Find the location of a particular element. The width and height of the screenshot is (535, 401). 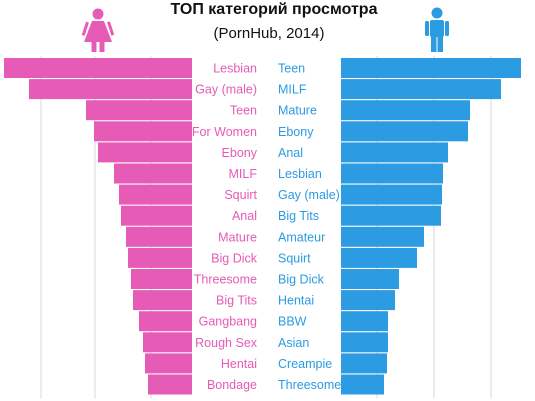

female-category-label: Gay (male) is located at coordinates (226, 90).